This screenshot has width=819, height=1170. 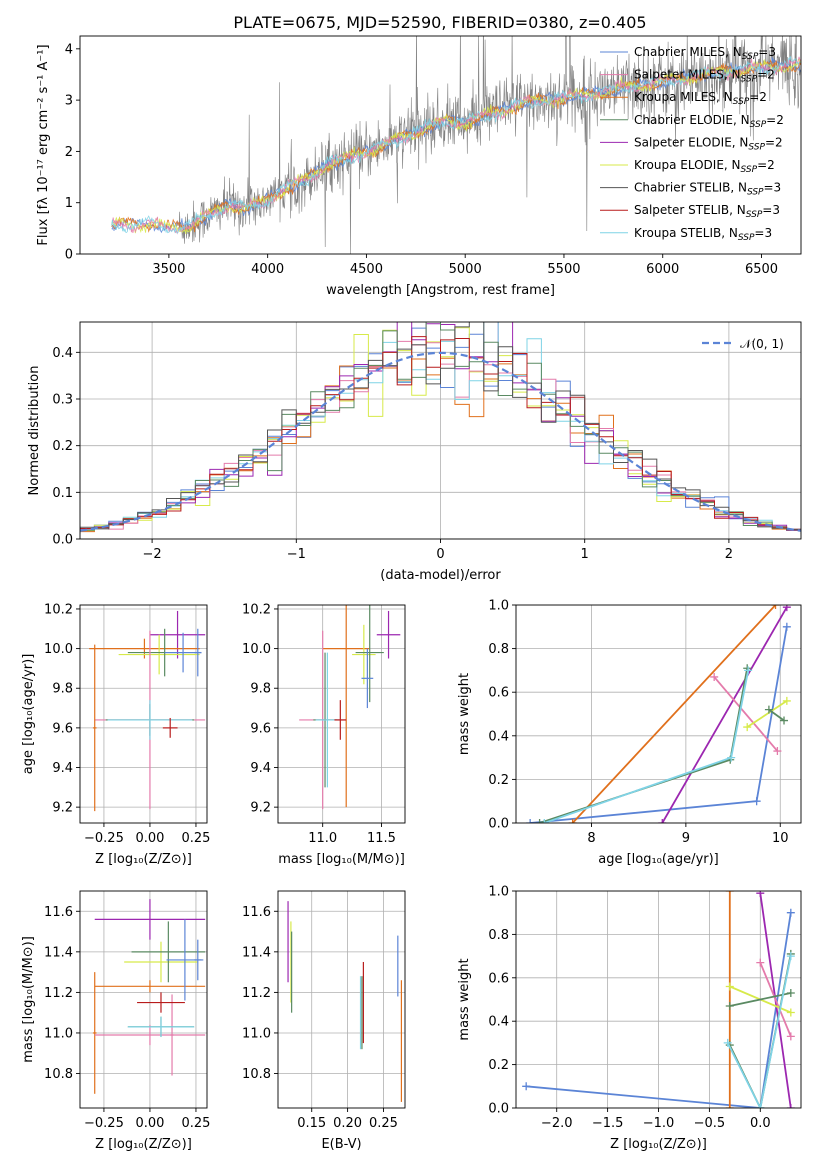 What do you see at coordinates (62, 808) in the screenshot?
I see `y-tick-label: 9.2` at bounding box center [62, 808].